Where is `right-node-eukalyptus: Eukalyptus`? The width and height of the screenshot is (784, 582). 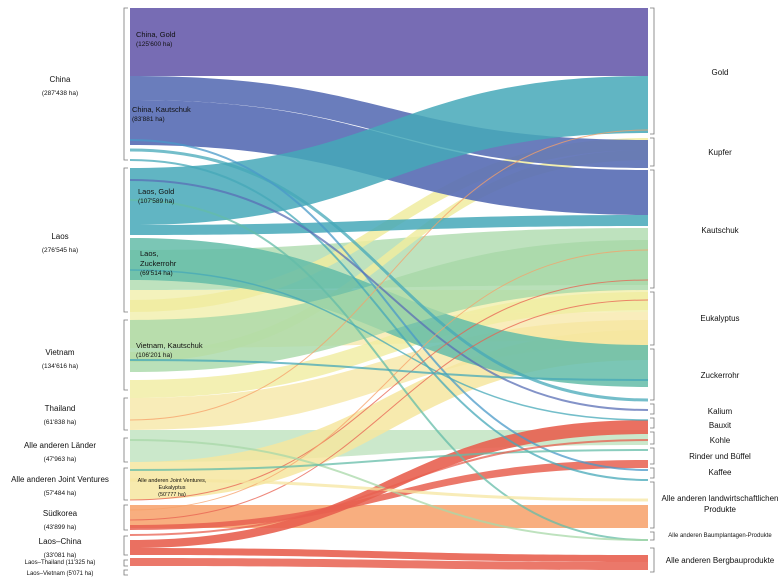
right-node-eukalyptus: Eukalyptus is located at coordinates (720, 318).